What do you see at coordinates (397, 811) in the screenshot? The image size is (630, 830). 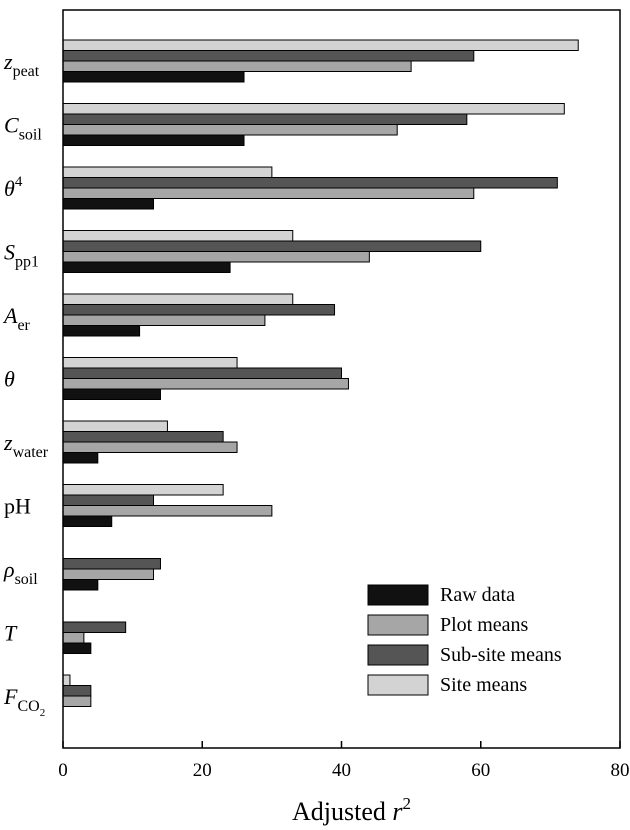 I see `x-axis-label-var: r` at bounding box center [397, 811].